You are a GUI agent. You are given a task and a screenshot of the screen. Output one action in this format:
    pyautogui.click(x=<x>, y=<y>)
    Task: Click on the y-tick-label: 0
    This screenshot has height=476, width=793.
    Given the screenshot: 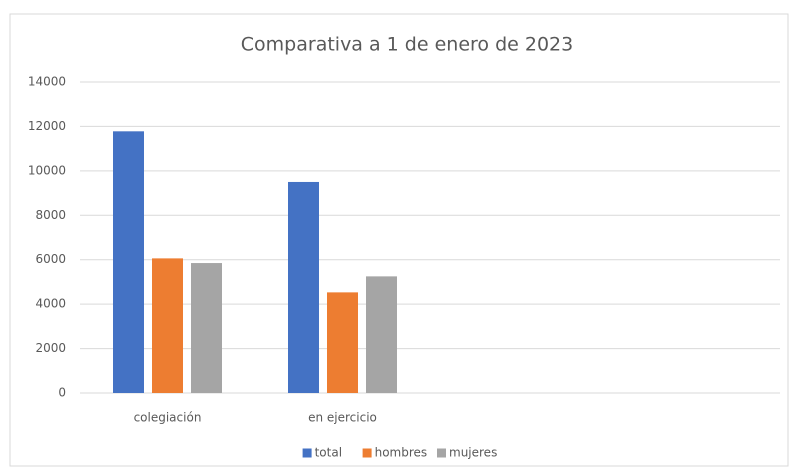 What is the action you would take?
    pyautogui.click(x=62, y=393)
    